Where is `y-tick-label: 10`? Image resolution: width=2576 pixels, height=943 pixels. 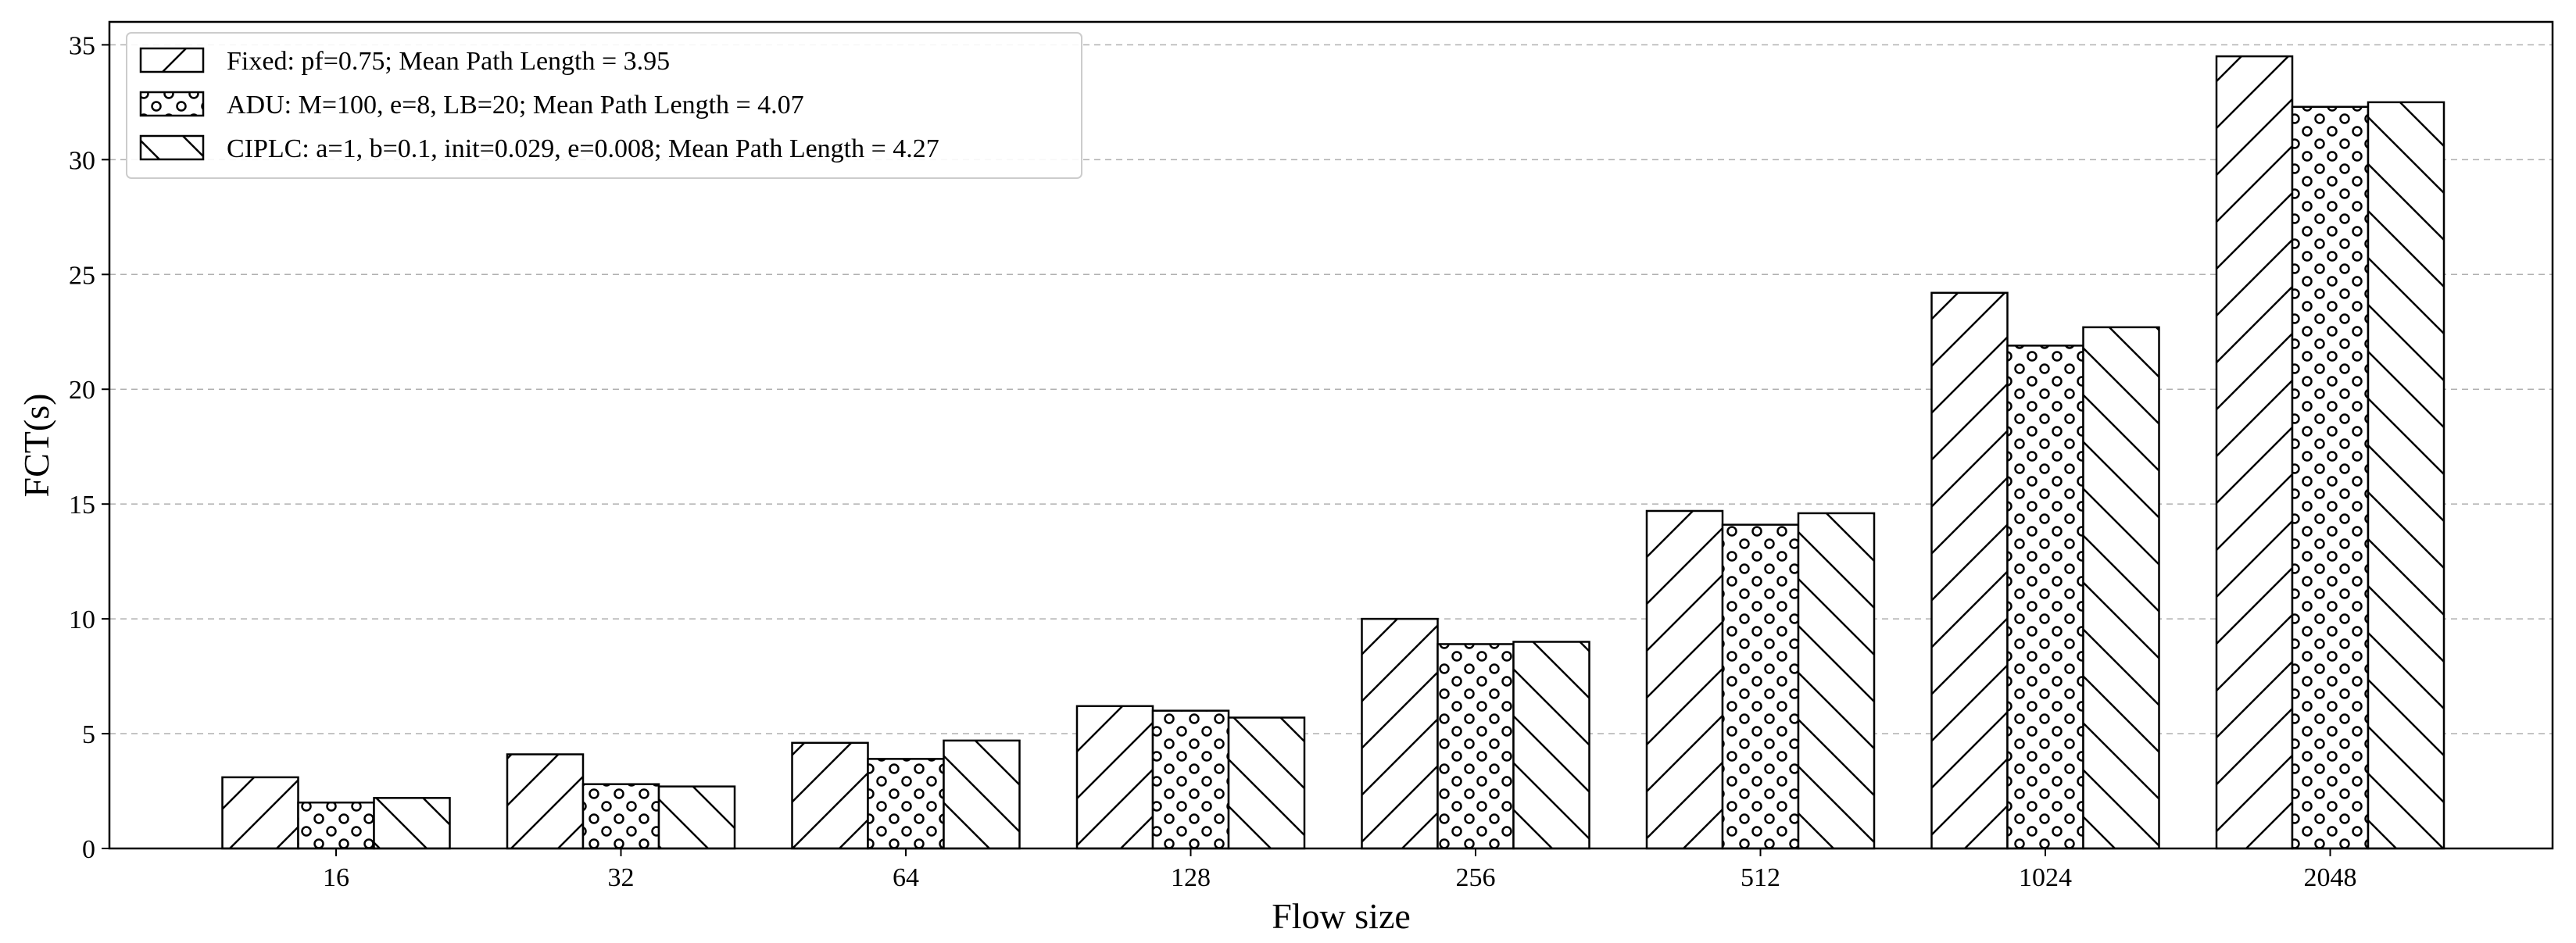 y-tick-label: 10 is located at coordinates (82, 619).